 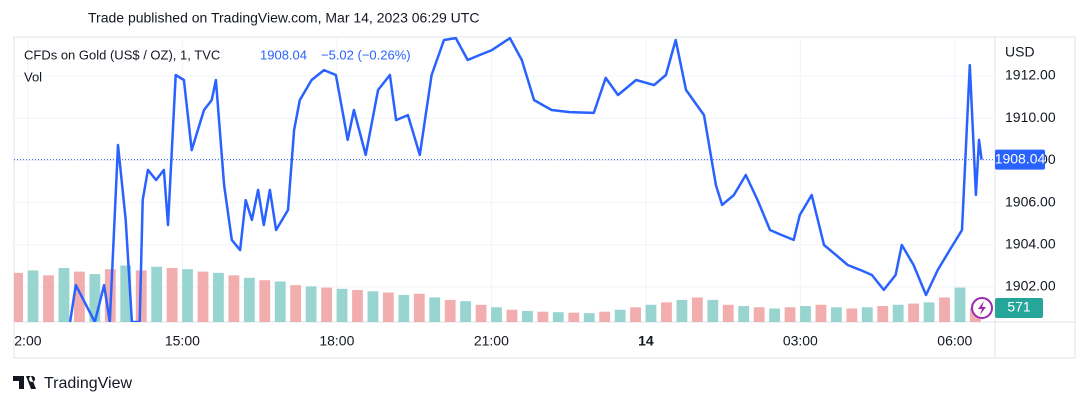 What do you see at coordinates (1020, 52) in the screenshot?
I see `y-axis-label: USD` at bounding box center [1020, 52].